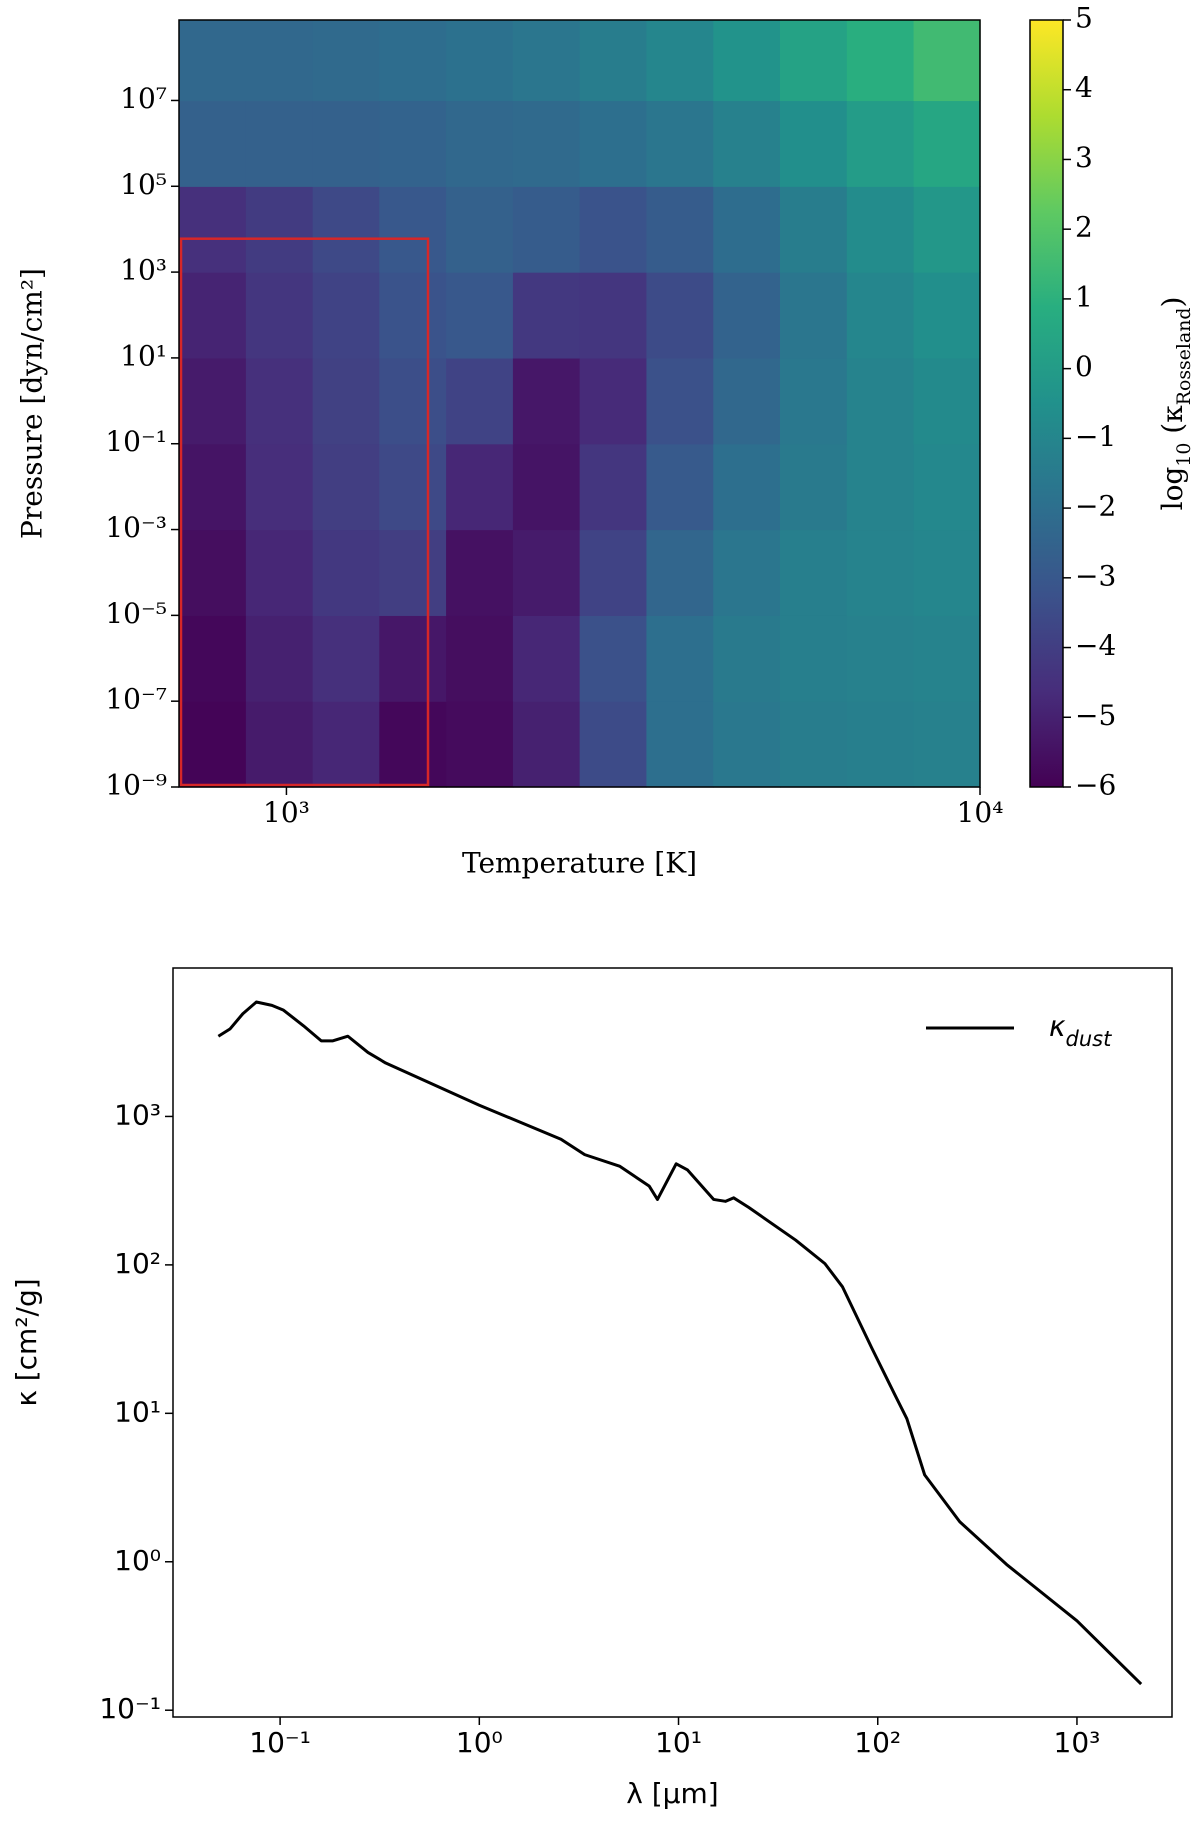  I want to click on colorbar-tick-label: −3, so click(1095, 575).